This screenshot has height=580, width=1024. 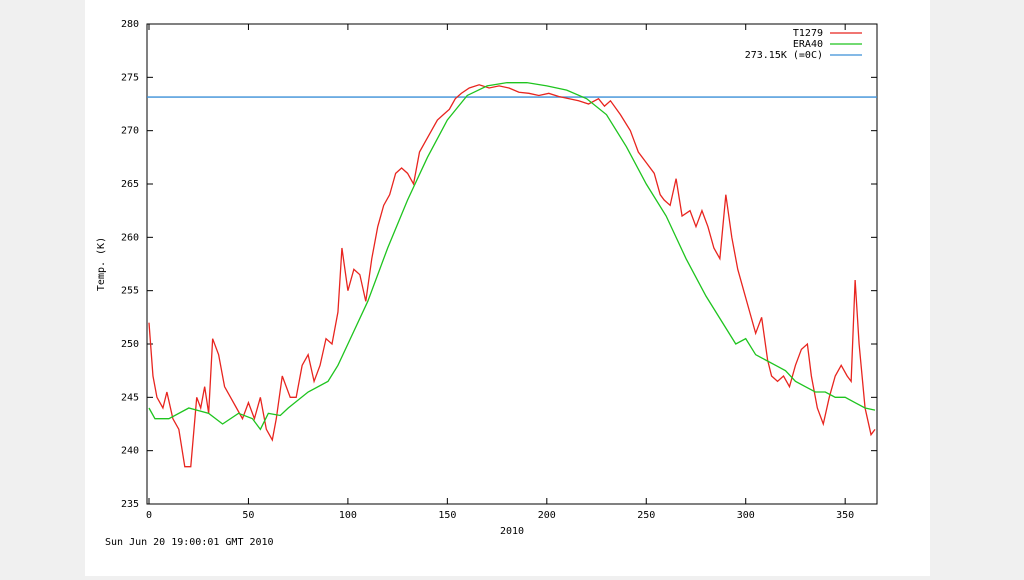 I want to click on y-tick-label: 240, so click(x=130, y=451).